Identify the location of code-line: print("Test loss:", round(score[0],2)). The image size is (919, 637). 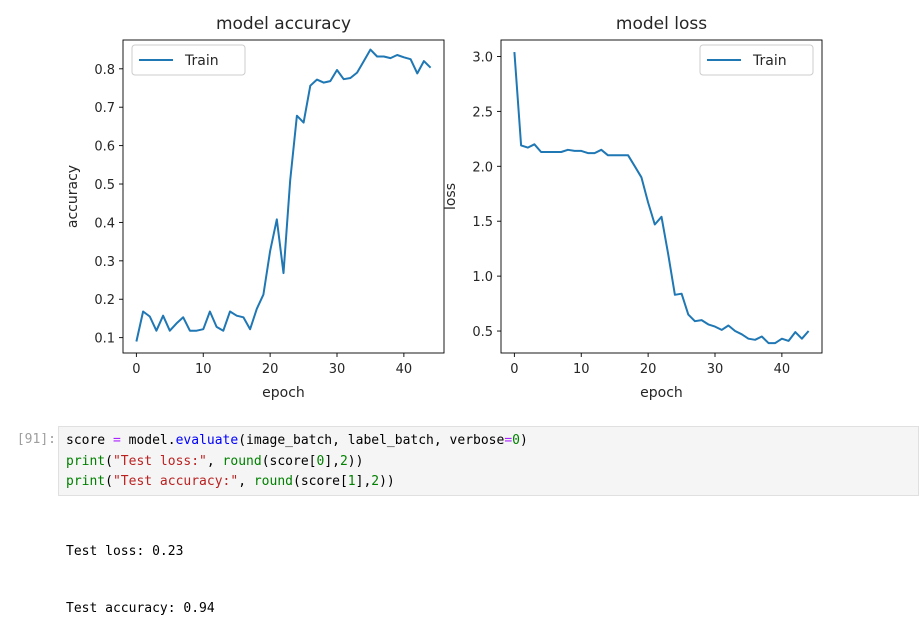
(492, 462).